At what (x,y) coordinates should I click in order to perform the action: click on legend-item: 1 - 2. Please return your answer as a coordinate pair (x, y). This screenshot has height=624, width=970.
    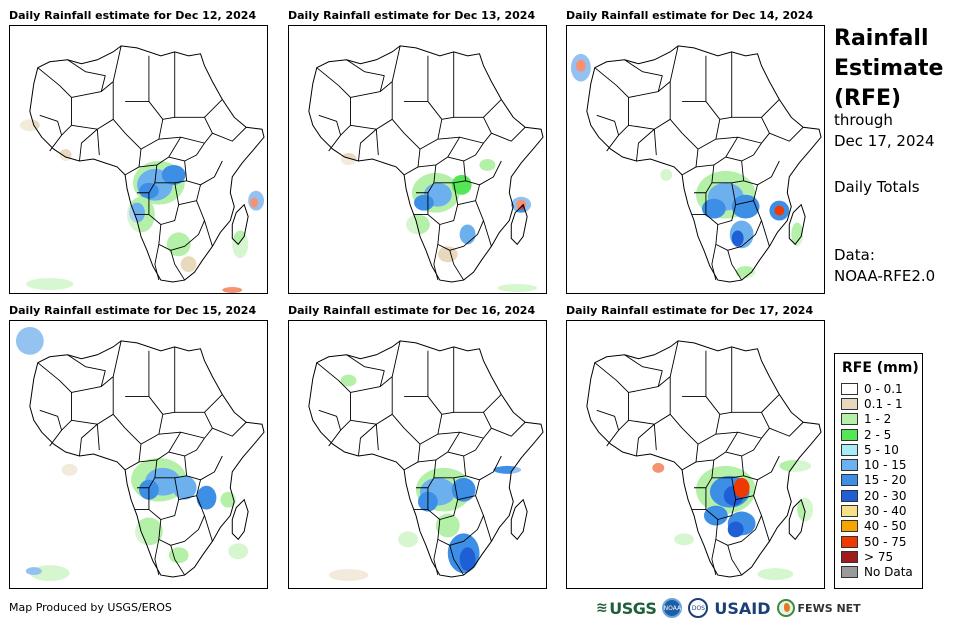
    Looking at the image, I should click on (881, 419).